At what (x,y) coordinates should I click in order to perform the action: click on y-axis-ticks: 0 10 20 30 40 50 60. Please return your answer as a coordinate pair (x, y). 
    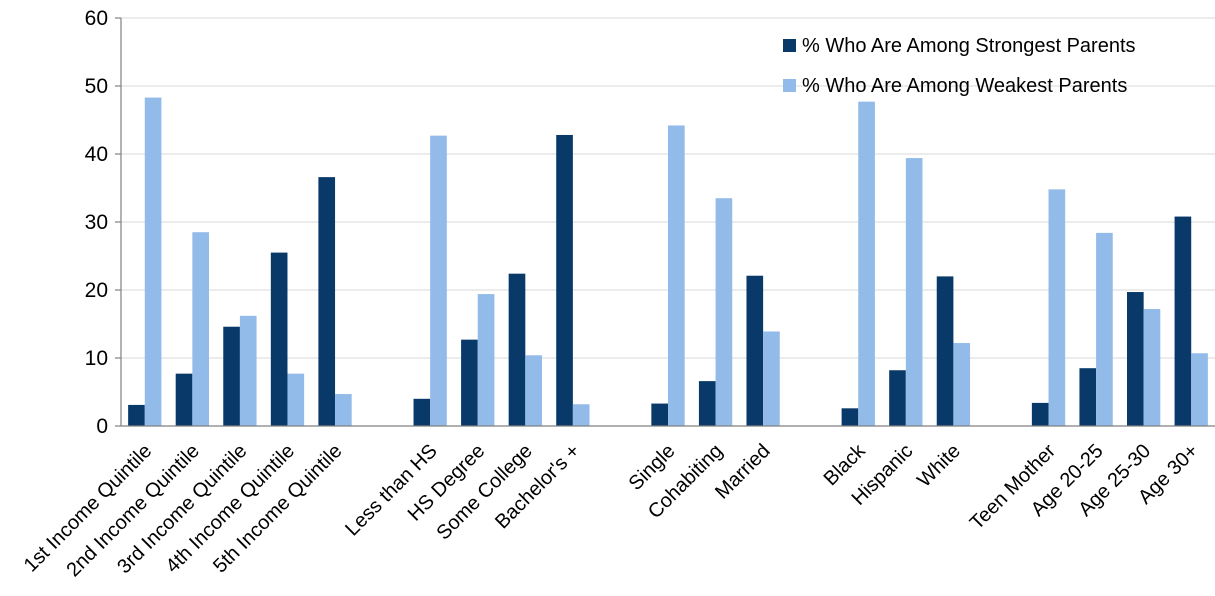
    Looking at the image, I should click on (103, 222).